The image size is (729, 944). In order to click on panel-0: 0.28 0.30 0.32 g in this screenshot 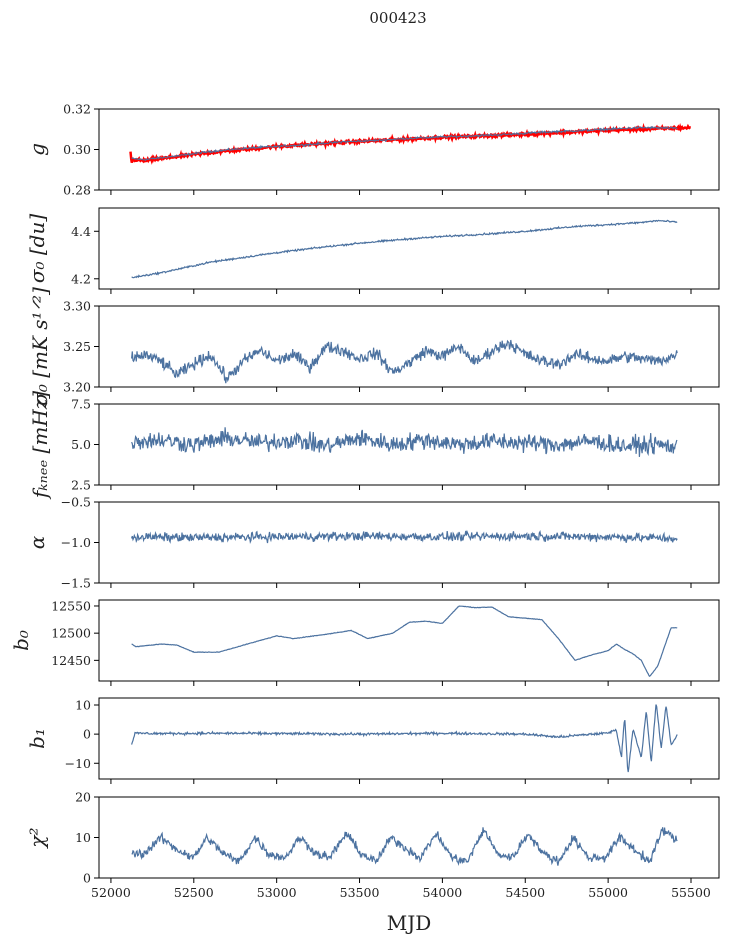, I will do `click(372, 150)`.